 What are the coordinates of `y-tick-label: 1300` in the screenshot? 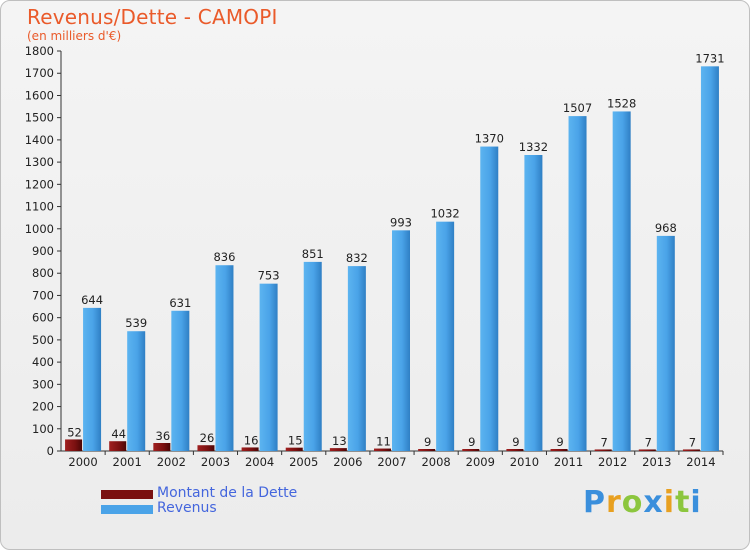 It's located at (39, 162).